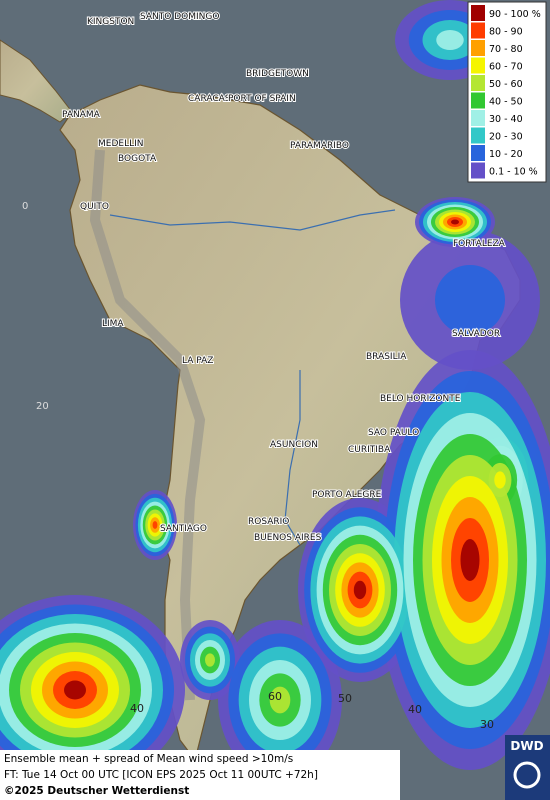 This screenshot has width=550, height=800. Describe the element at coordinates (147, 425) in the screenshot. I see `andes` at that location.